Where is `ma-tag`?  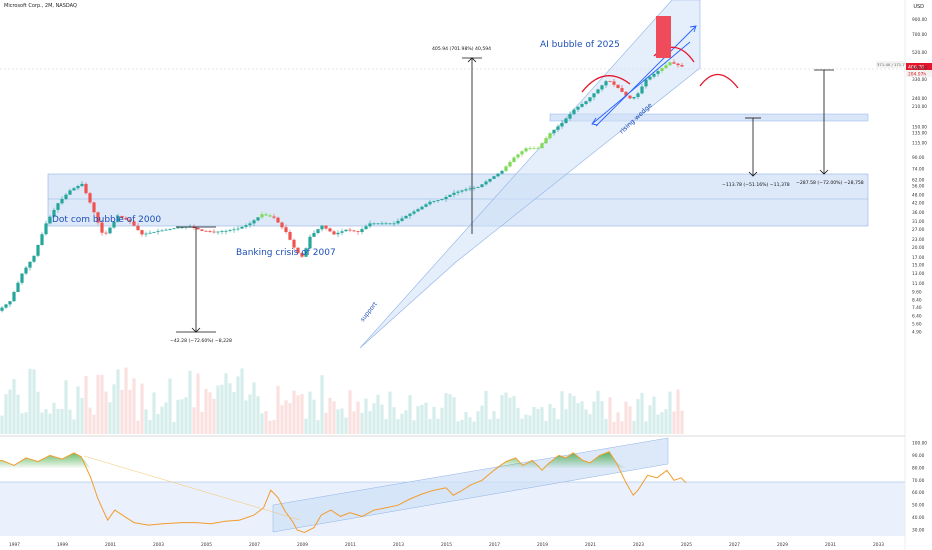 ma-tag is located at coordinates (890, 64).